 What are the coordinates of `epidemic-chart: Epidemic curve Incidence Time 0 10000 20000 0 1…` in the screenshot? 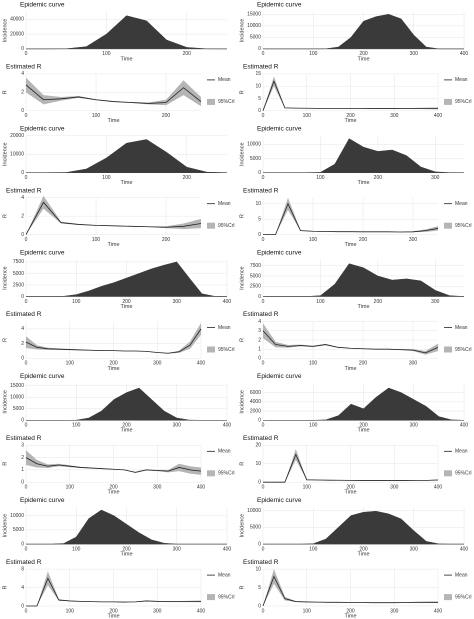 It's located at (115, 156).